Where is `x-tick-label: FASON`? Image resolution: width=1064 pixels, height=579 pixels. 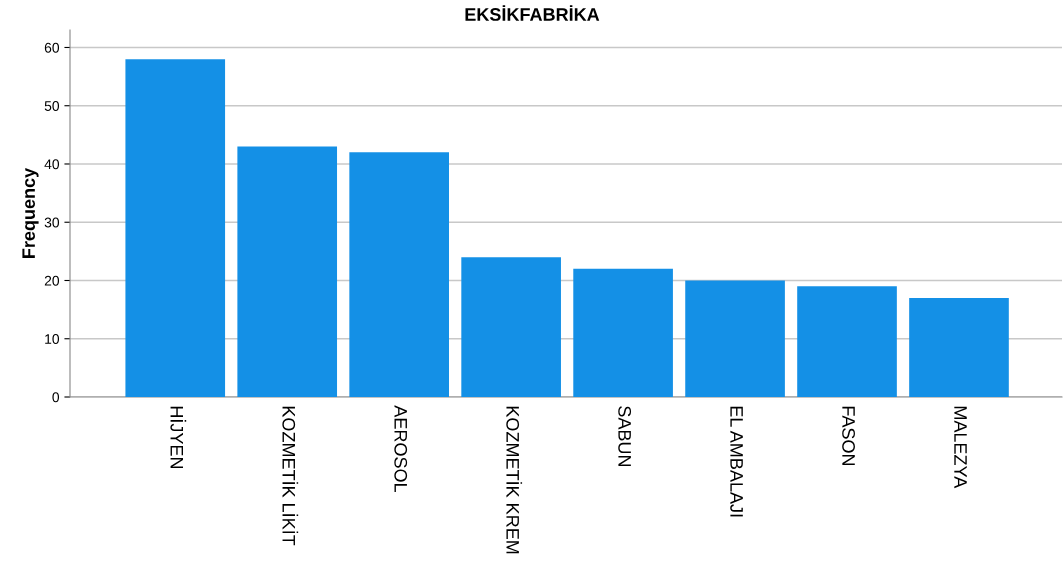
x-tick-label: FASON is located at coordinates (848, 436).